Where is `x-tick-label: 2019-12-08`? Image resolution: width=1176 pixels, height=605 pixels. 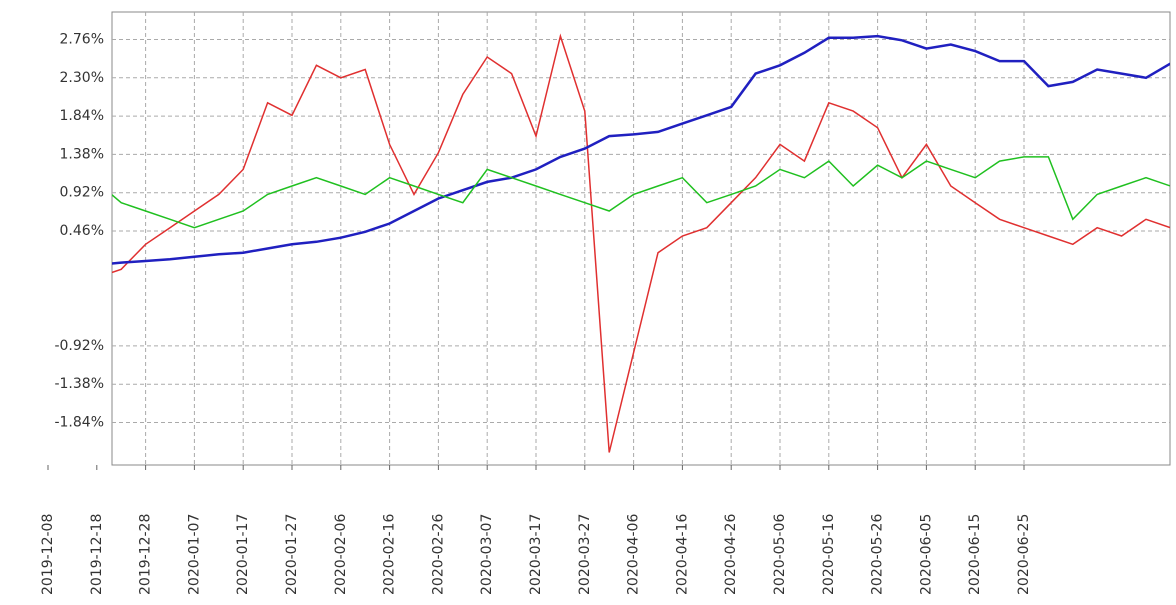
x-tick-label: 2019-12-08 is located at coordinates (48, 554).